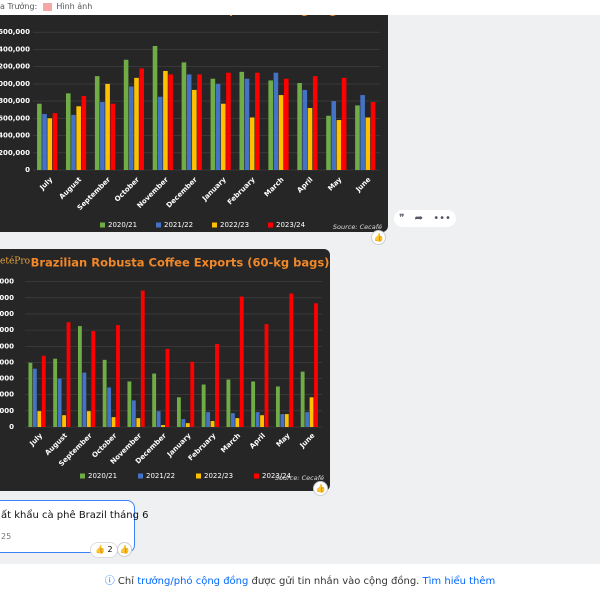 Image resolution: width=600 pixels, height=600 pixels. What do you see at coordinates (46, 183) in the screenshot?
I see `x-tick-label: July` at bounding box center [46, 183].